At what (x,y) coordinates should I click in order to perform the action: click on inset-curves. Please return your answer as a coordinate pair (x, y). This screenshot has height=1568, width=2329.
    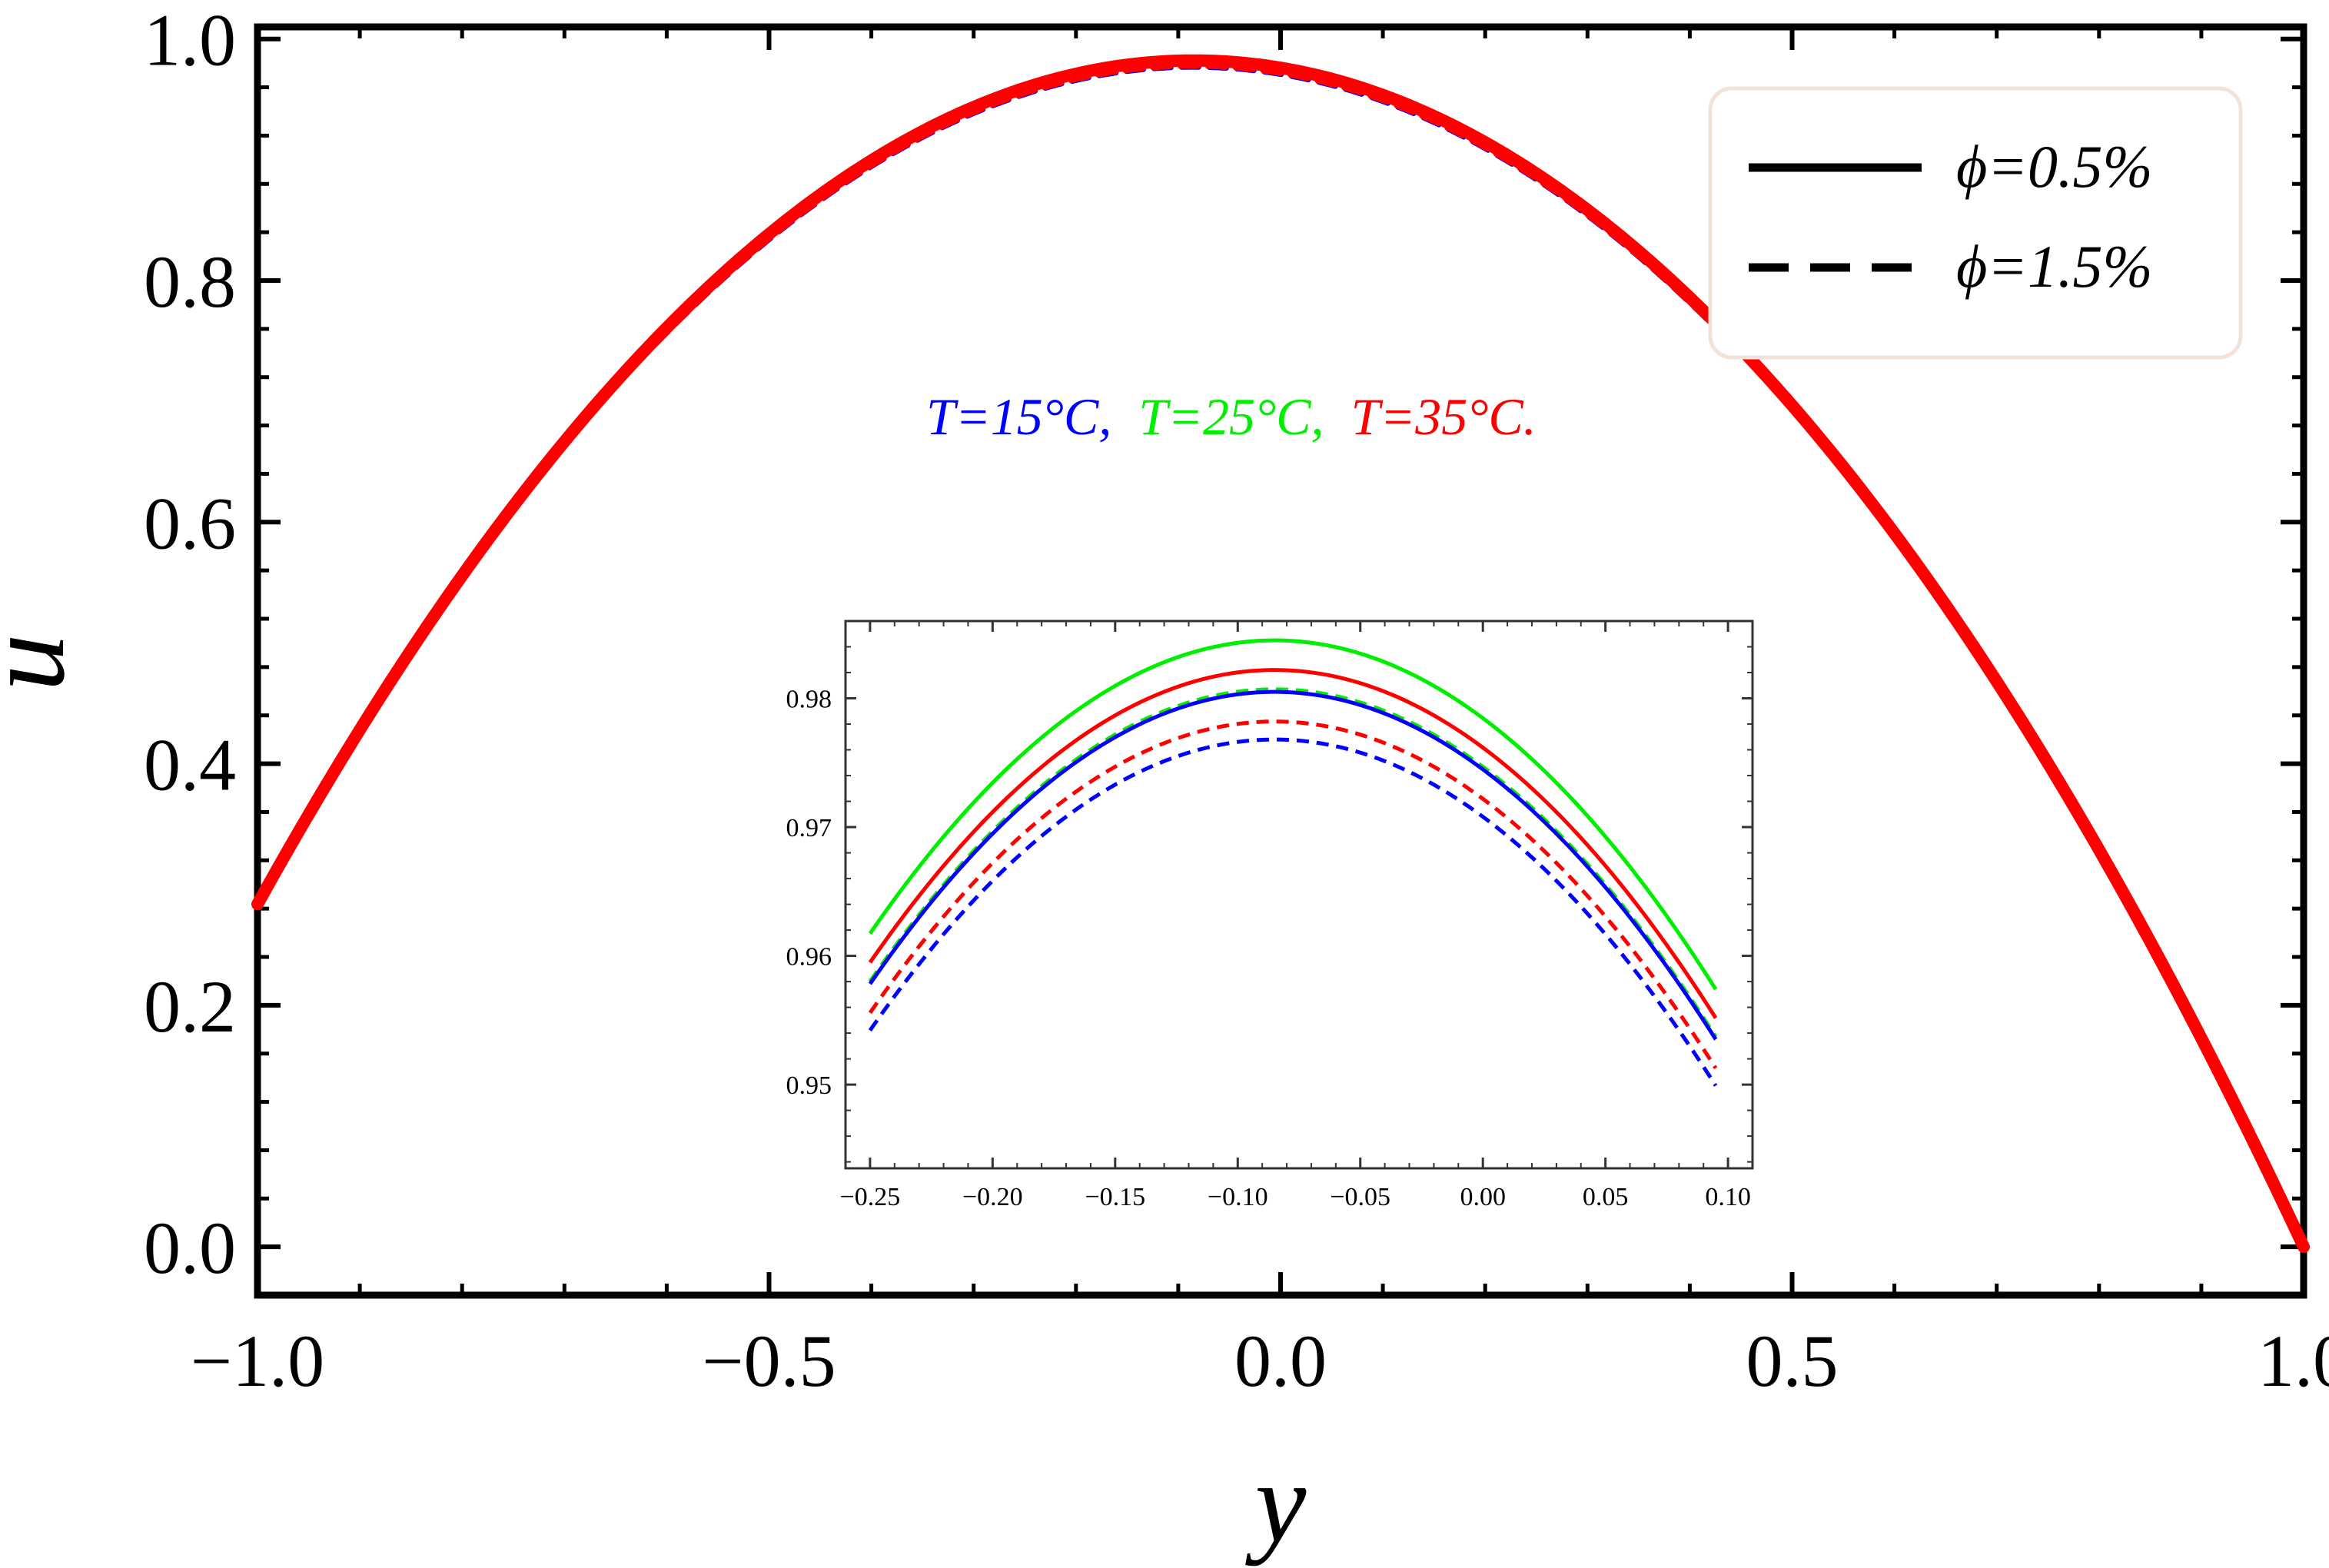
    Looking at the image, I should click on (1293, 863).